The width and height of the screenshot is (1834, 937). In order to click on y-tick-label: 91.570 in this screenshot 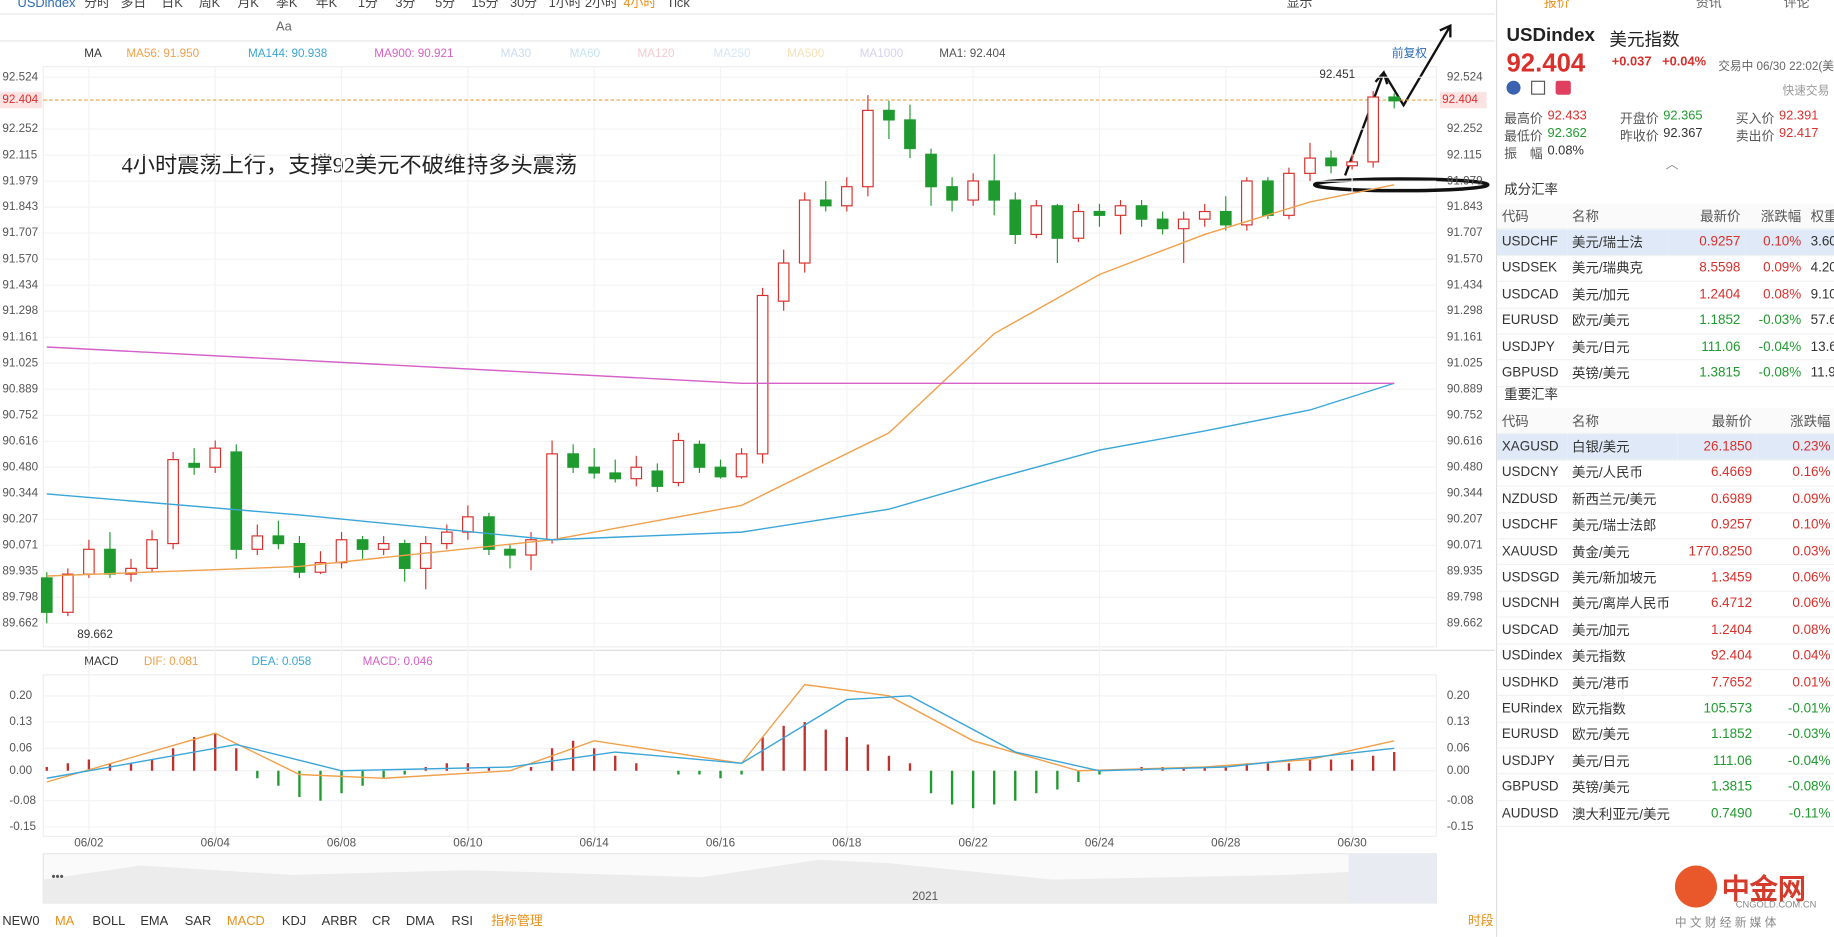, I will do `click(1465, 258)`.